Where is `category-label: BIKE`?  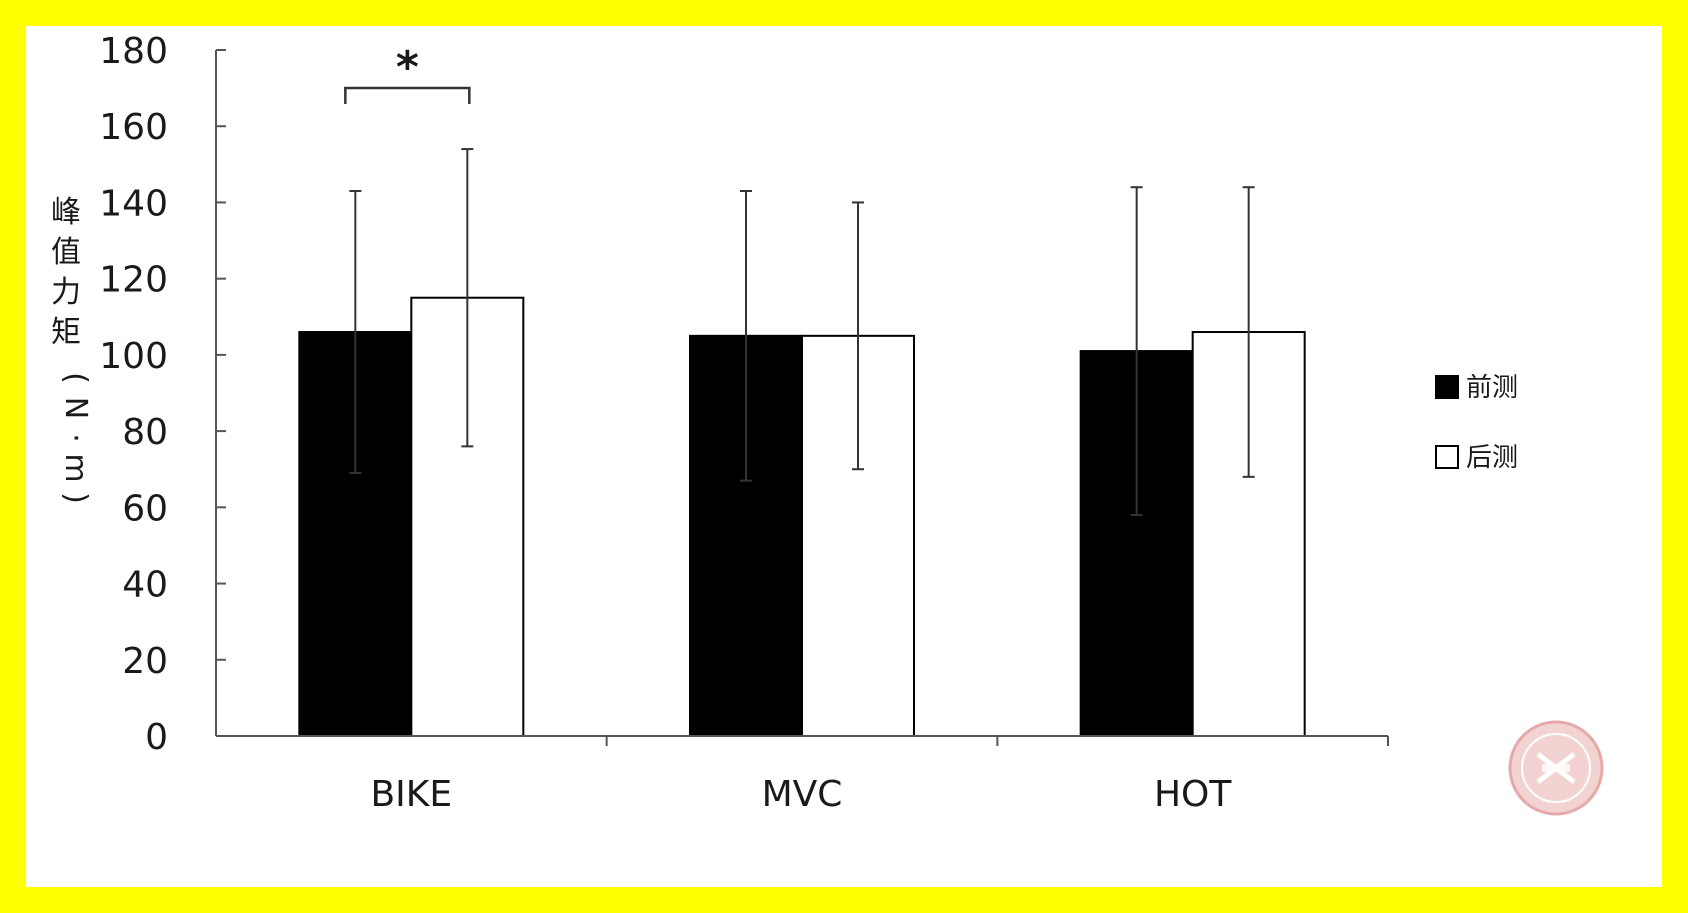
category-label: BIKE is located at coordinates (411, 794).